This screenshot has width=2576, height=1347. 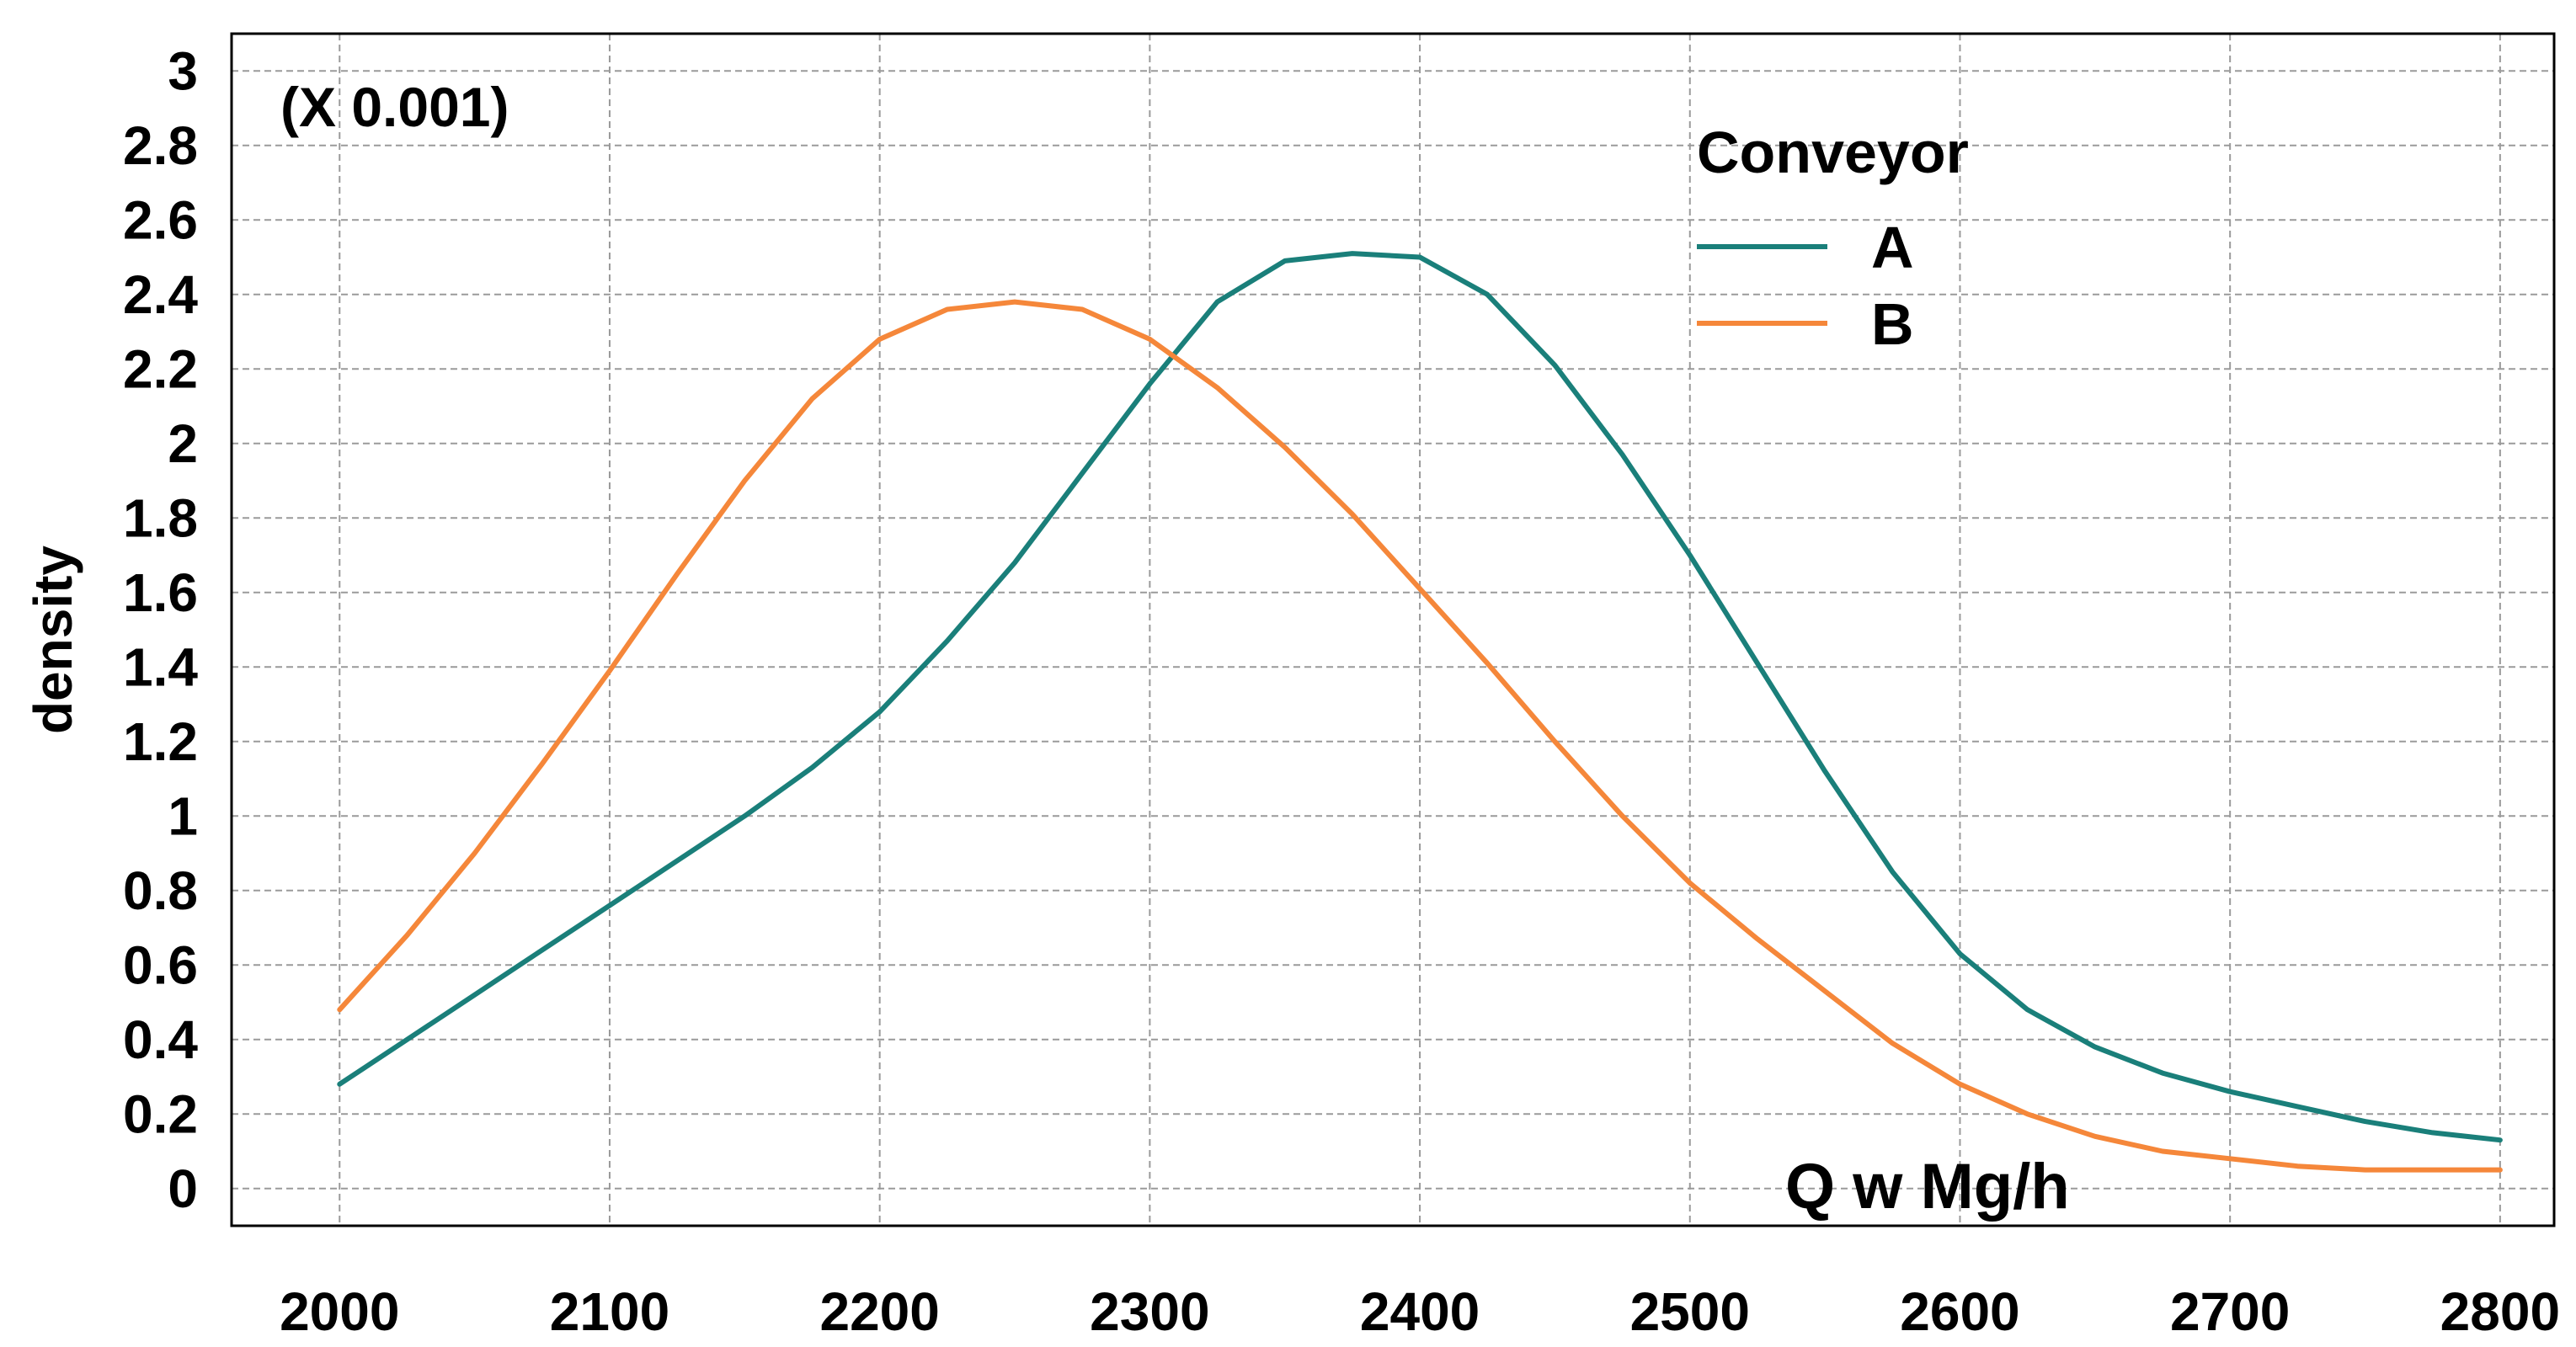 What do you see at coordinates (1959, 1311) in the screenshot?
I see `x-tick-label: 2600` at bounding box center [1959, 1311].